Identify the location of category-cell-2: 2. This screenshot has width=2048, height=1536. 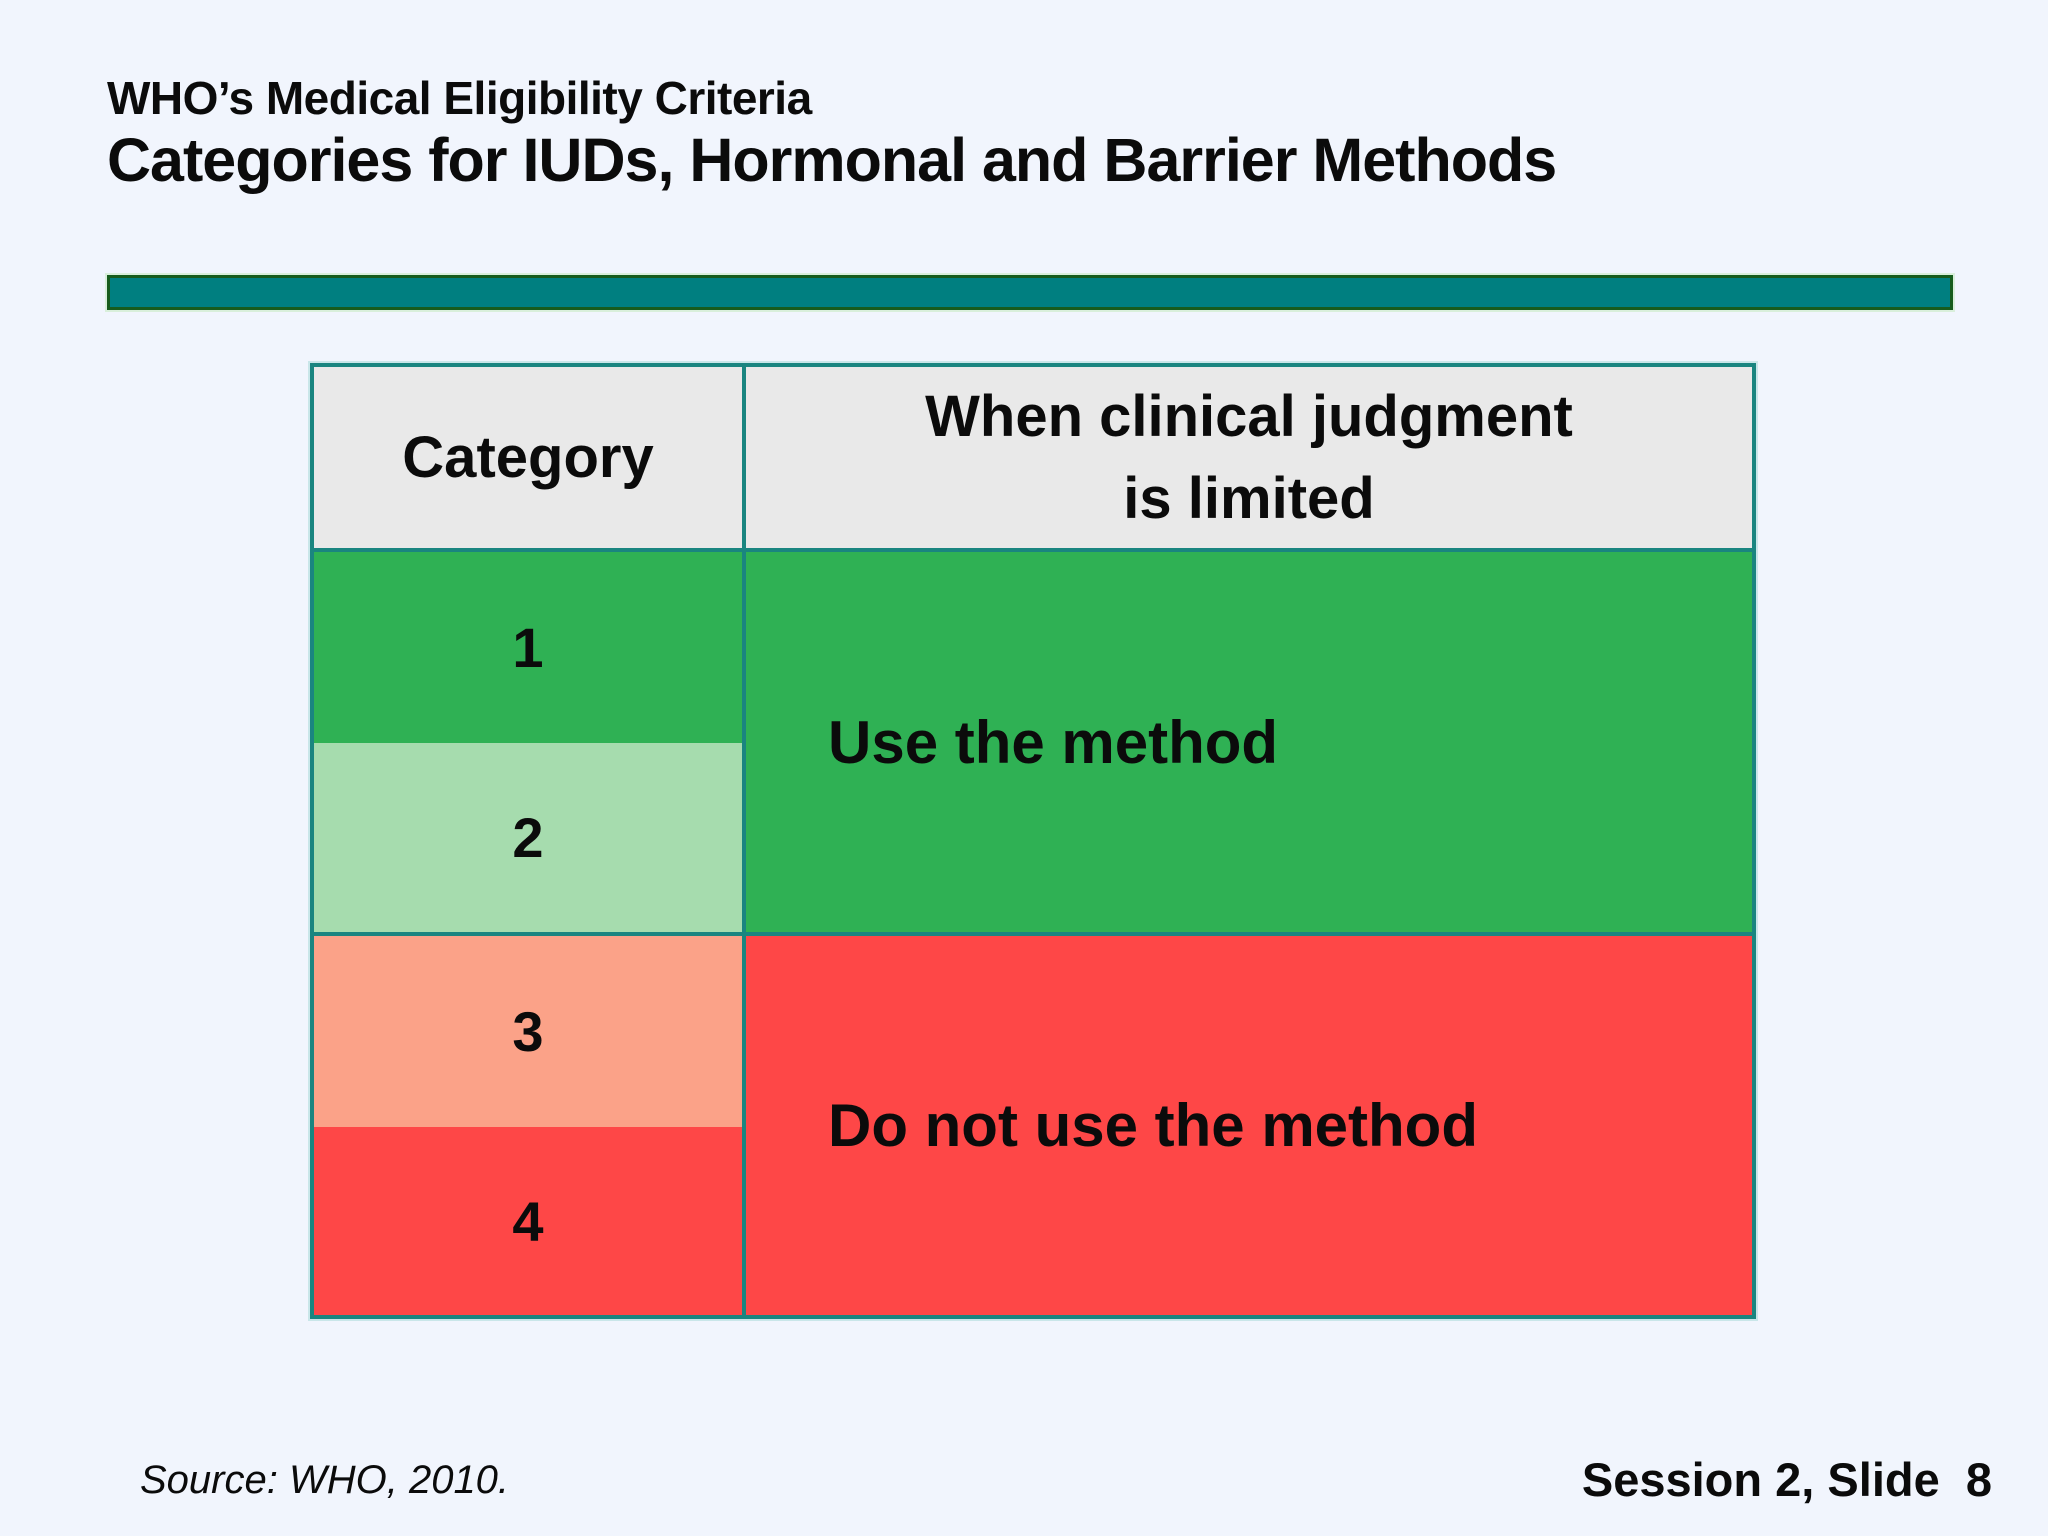
(530, 839).